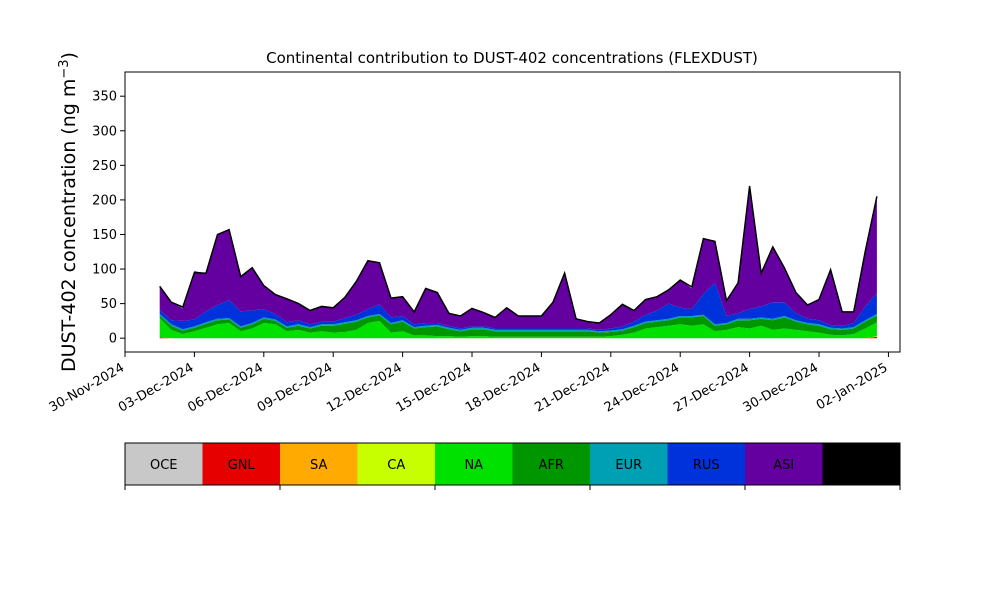 The image size is (1000, 600). I want to click on legend-label-asi: ASI, so click(783, 465).